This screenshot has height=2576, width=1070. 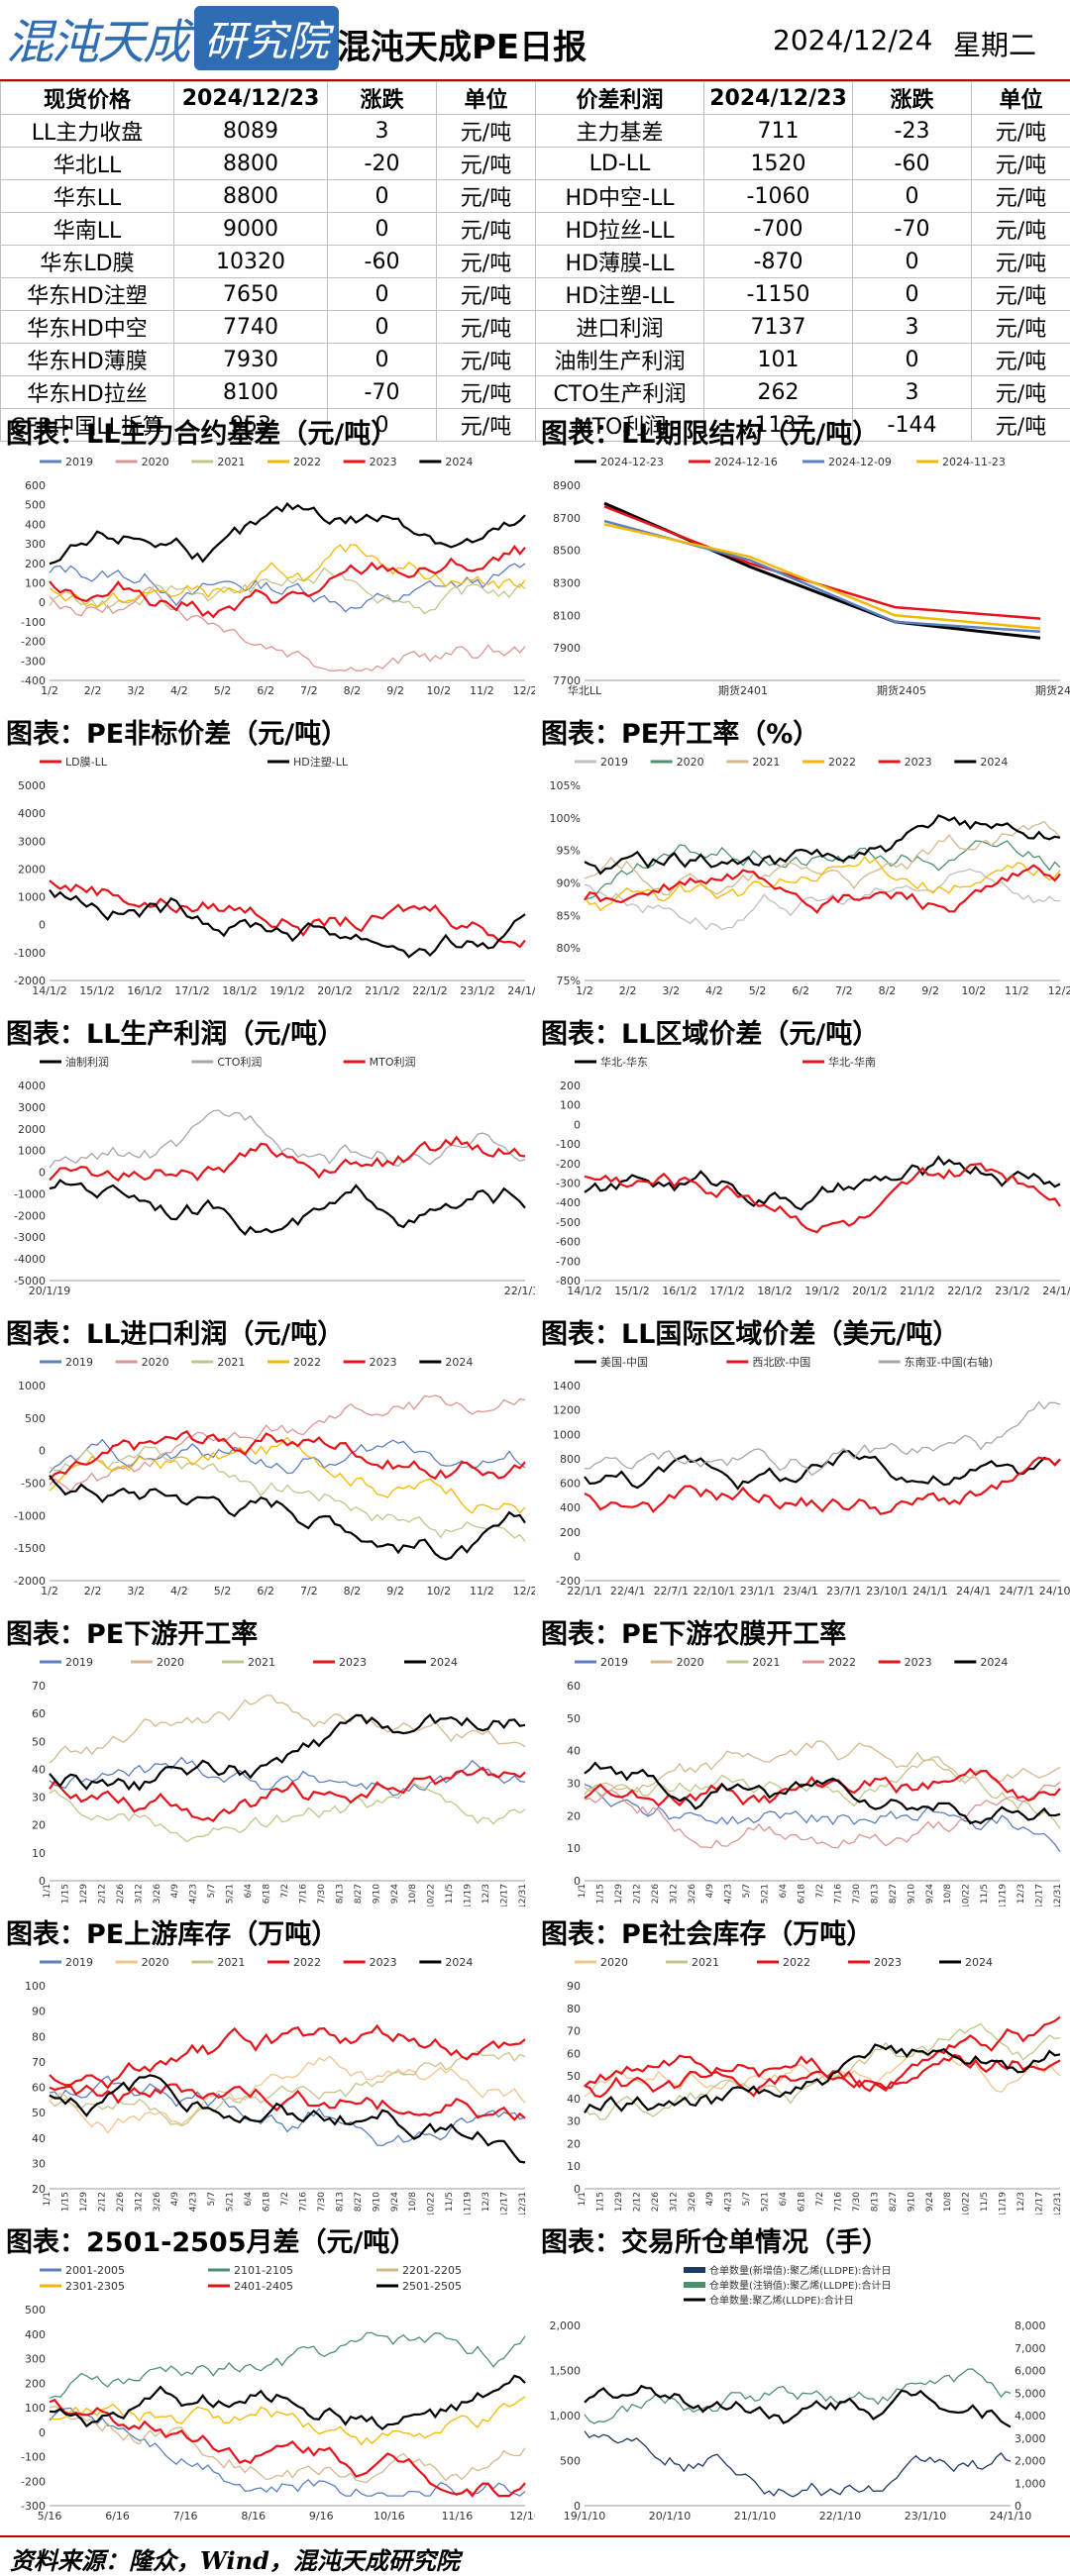 What do you see at coordinates (778, 392) in the screenshot?
I see `table-cell: 262` at bounding box center [778, 392].